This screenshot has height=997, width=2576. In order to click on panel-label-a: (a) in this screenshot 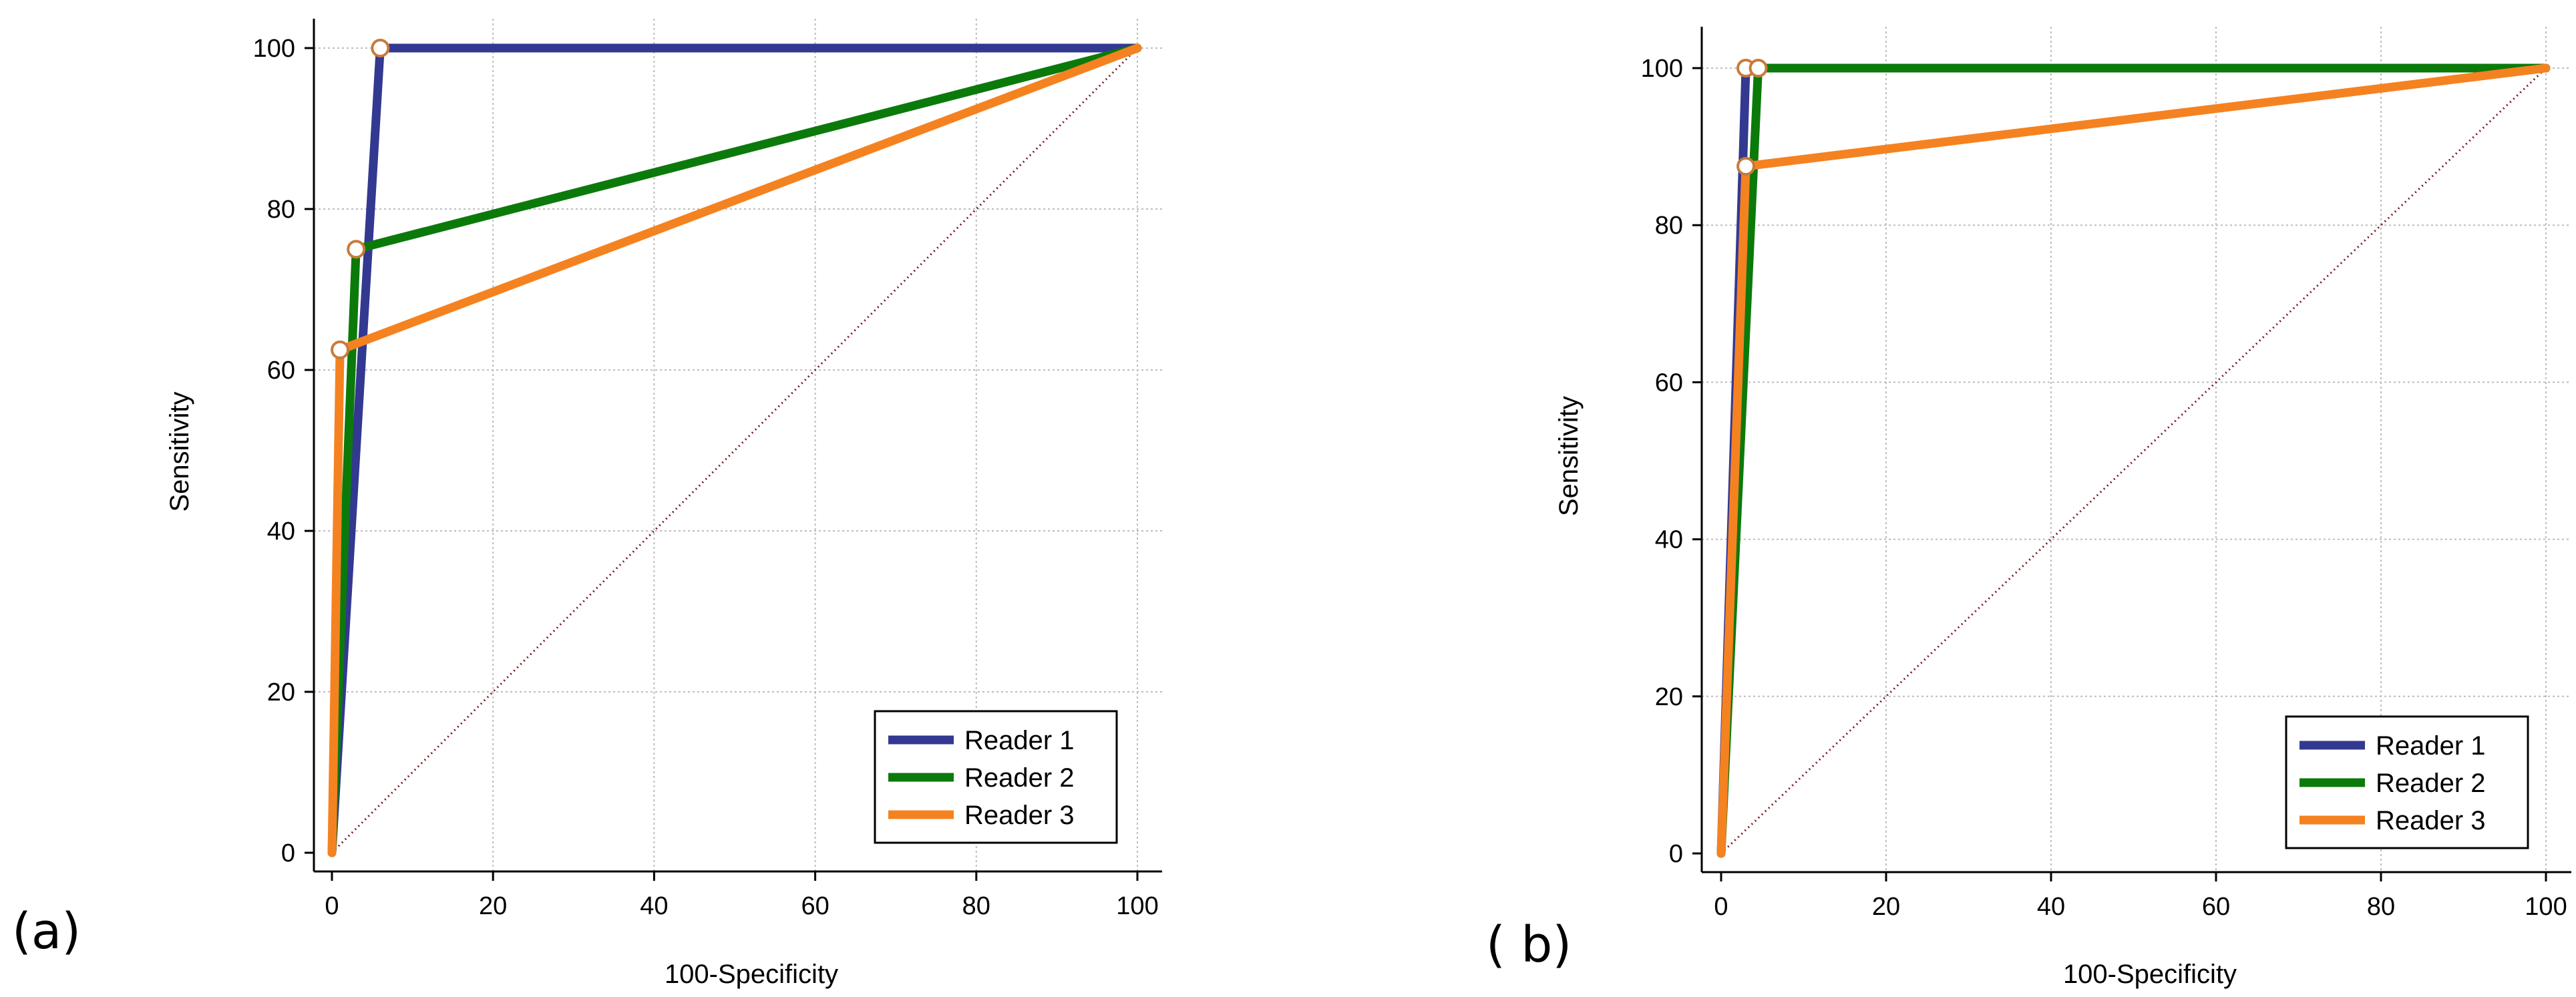, I will do `click(47, 931)`.